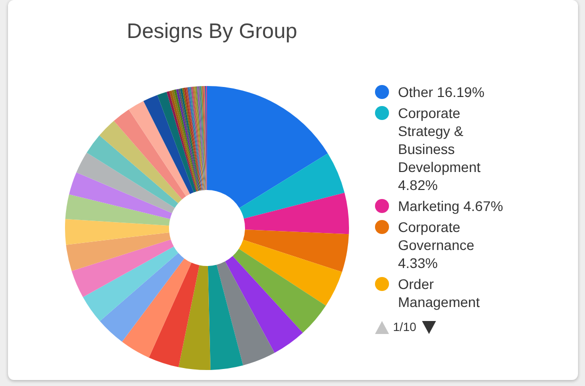 Image resolution: width=585 pixels, height=386 pixels. Describe the element at coordinates (404, 327) in the screenshot. I see `text: 1/10` at that location.